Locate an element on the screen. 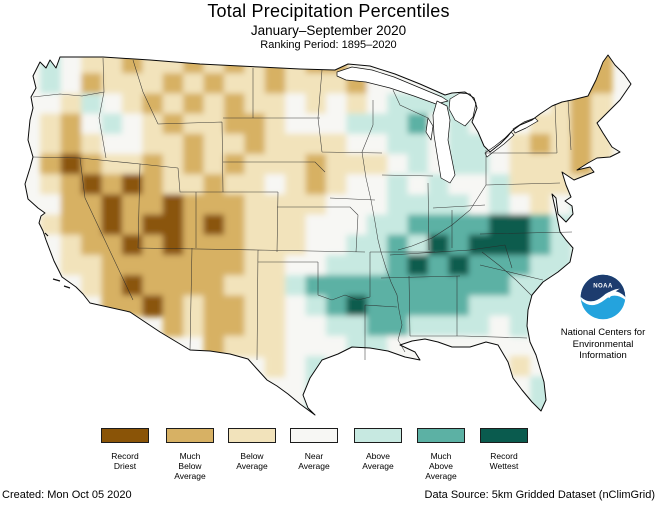  lake-michigan is located at coordinates (444, 142).